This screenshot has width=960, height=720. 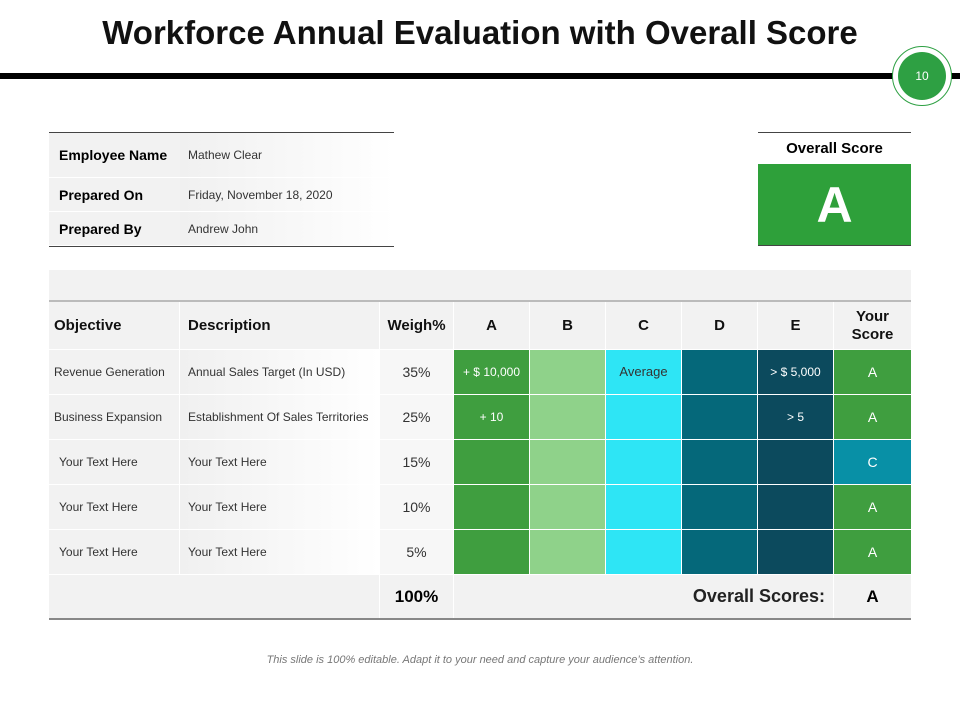 I want to click on row-description: Establishment Of Sales Territories, so click(x=280, y=417).